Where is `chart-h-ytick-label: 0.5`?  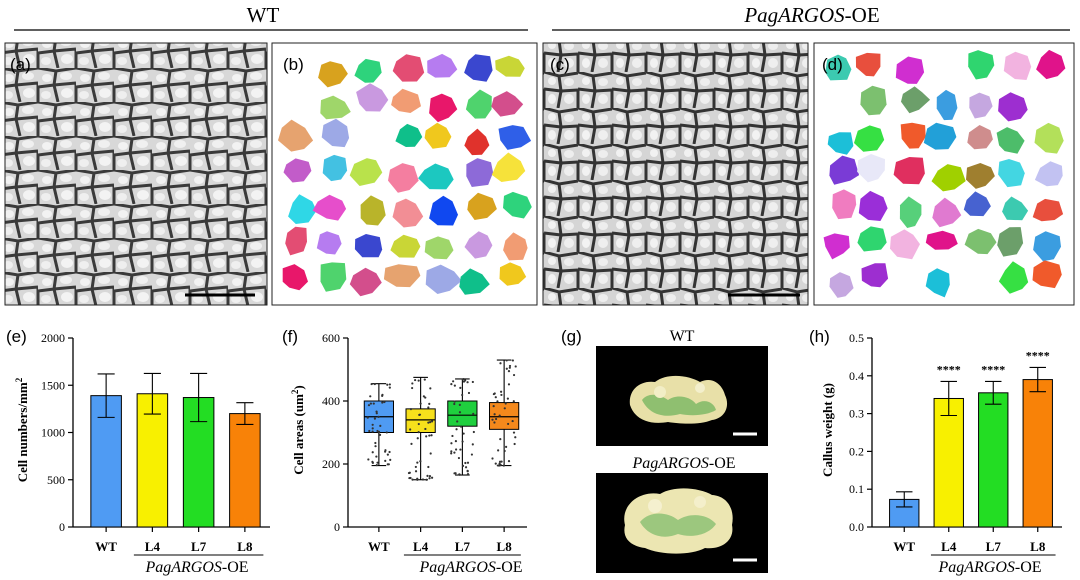 chart-h-ytick-label: 0.5 is located at coordinates (856, 338).